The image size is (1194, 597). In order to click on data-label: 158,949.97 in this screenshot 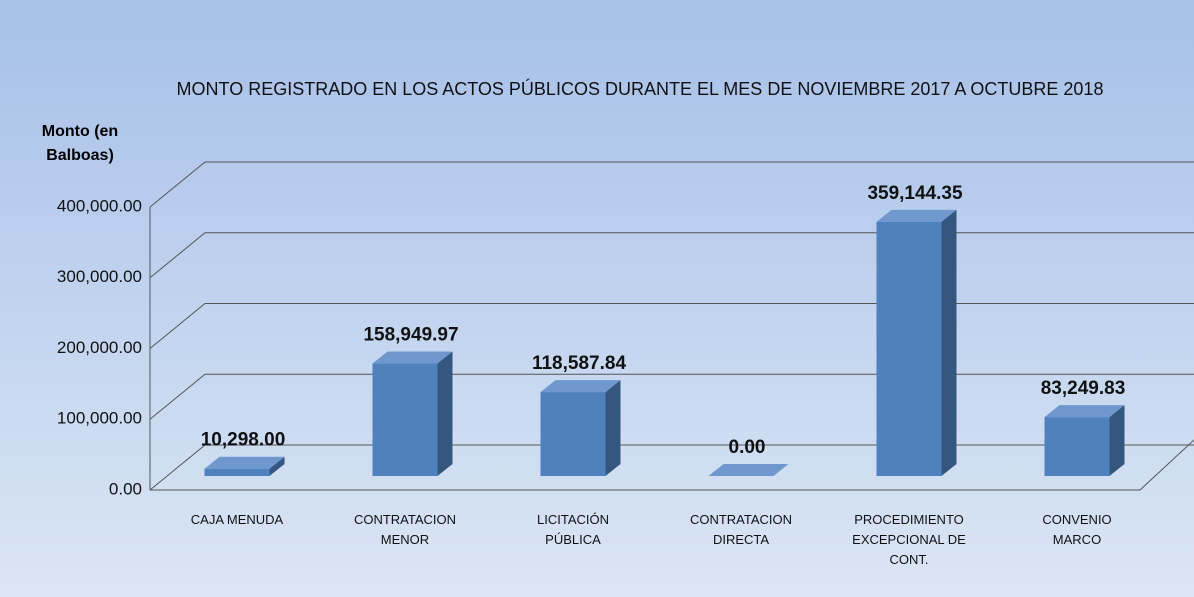, I will do `click(410, 335)`.